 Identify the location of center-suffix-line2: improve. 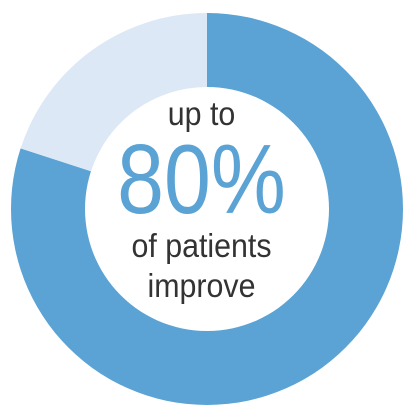
(201, 285).